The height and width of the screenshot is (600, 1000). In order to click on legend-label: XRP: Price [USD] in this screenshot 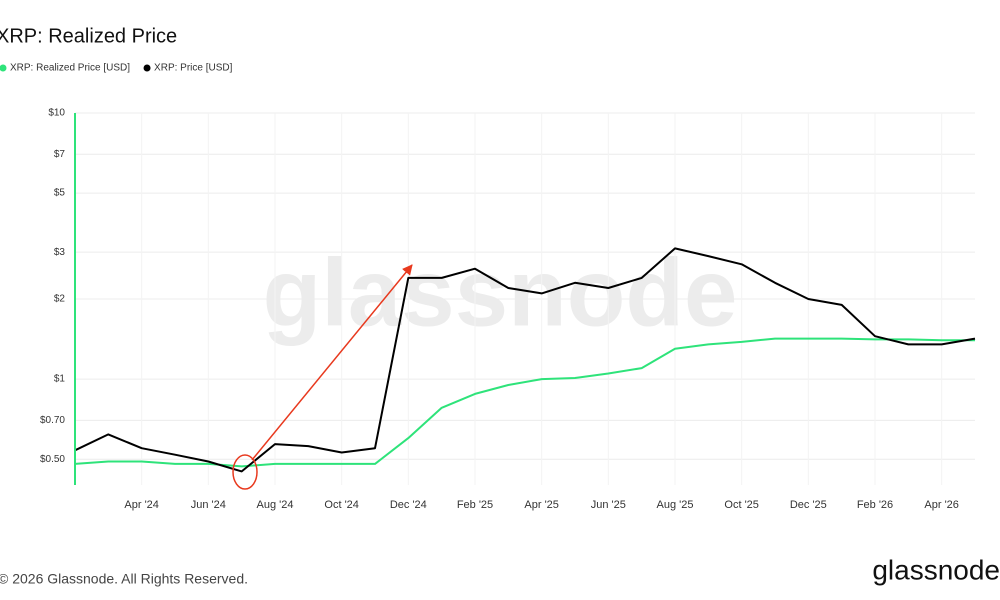, I will do `click(193, 68)`.